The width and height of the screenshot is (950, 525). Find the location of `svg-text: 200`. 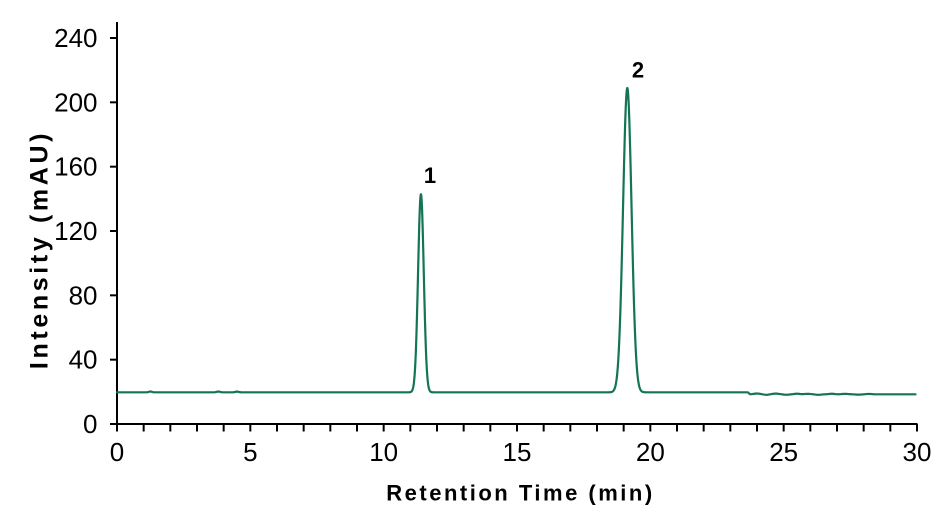

svg-text: 200 is located at coordinates (75, 102).